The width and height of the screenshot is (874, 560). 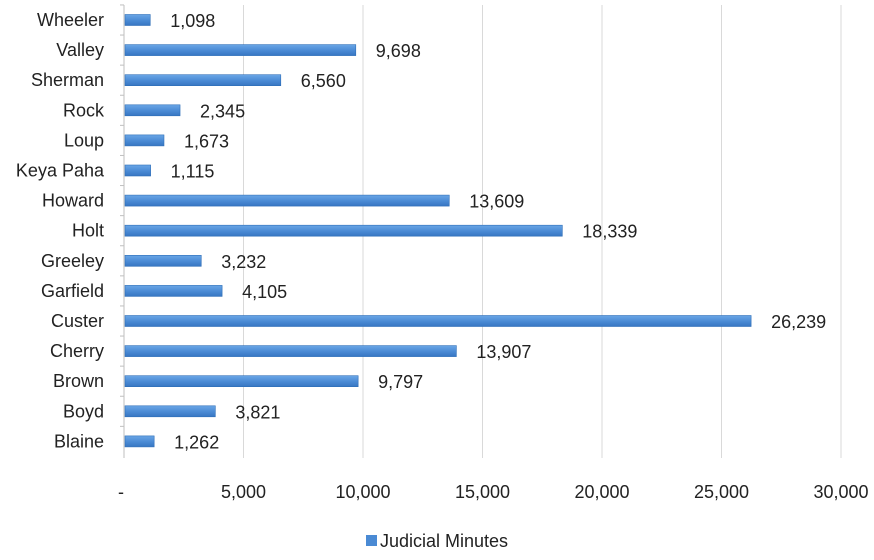 What do you see at coordinates (323, 81) in the screenshot?
I see `data-label: 6,560` at bounding box center [323, 81].